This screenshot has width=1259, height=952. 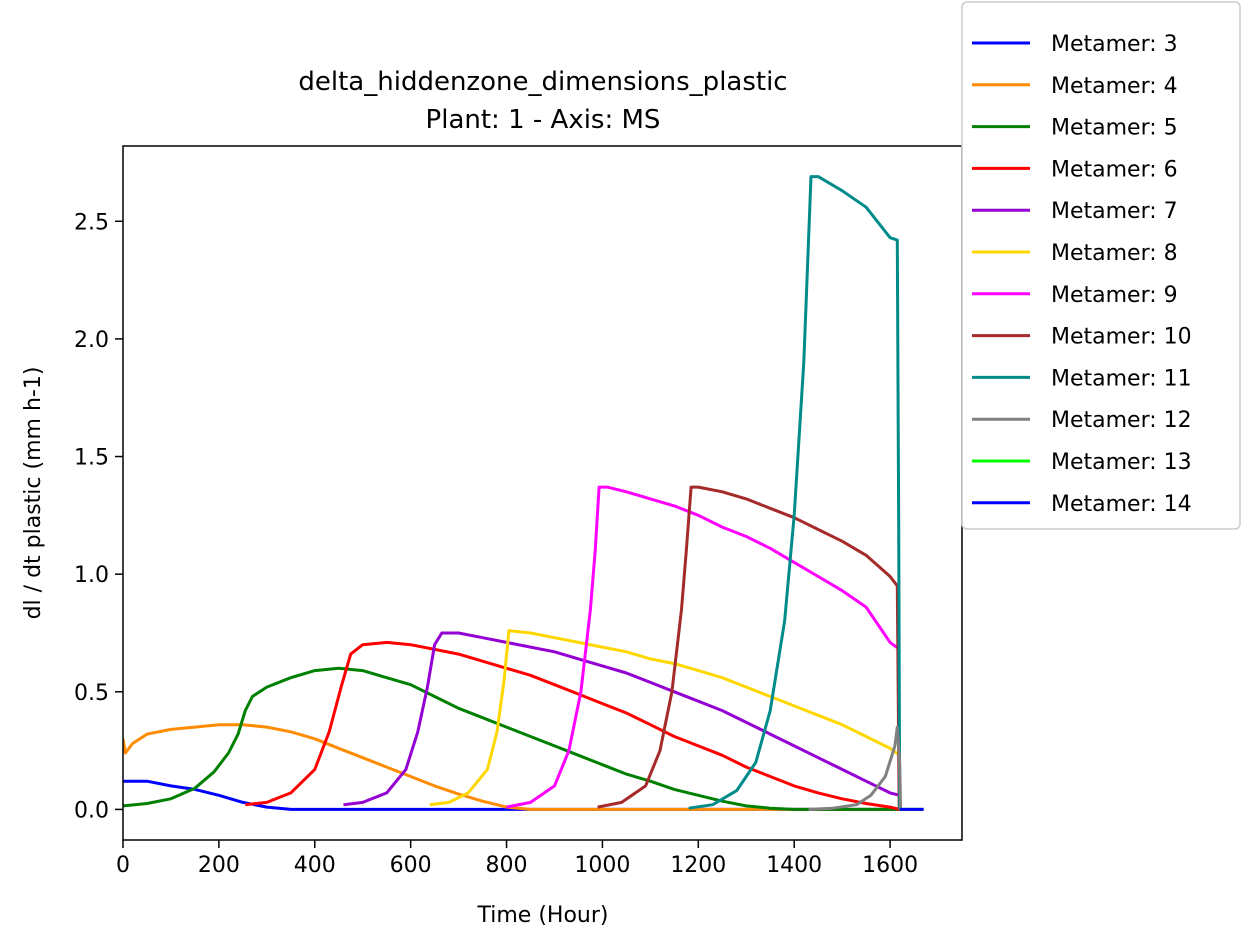 What do you see at coordinates (219, 865) in the screenshot?
I see `x-tick-label: 200` at bounding box center [219, 865].